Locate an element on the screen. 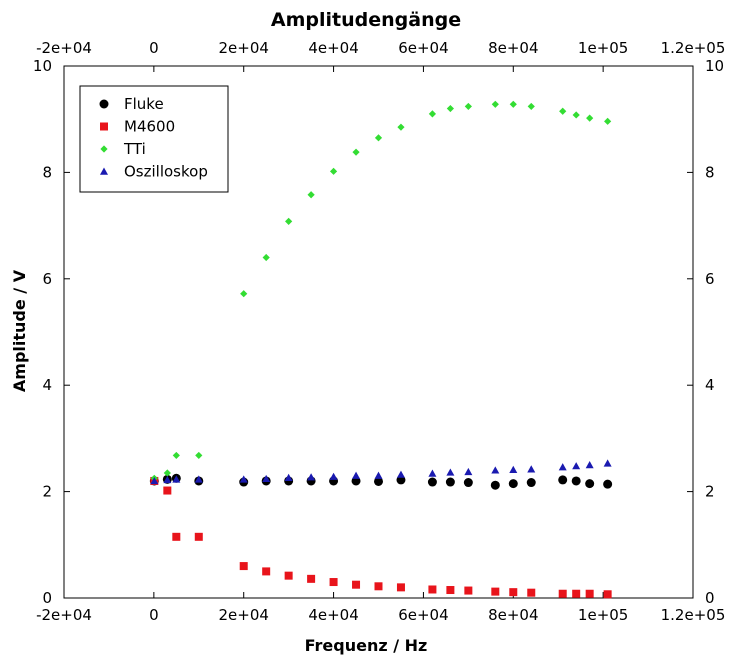 This screenshot has height=671, width=732. x-tick-label-top: 8e+04 is located at coordinates (513, 48).